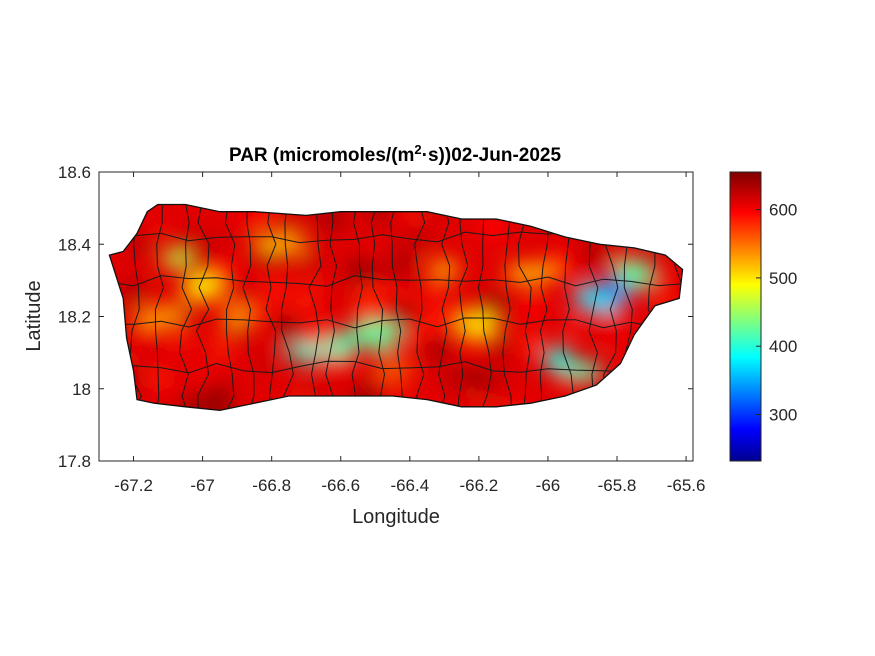 The width and height of the screenshot is (875, 656). What do you see at coordinates (81, 389) in the screenshot?
I see `y-tick-label: 18` at bounding box center [81, 389].